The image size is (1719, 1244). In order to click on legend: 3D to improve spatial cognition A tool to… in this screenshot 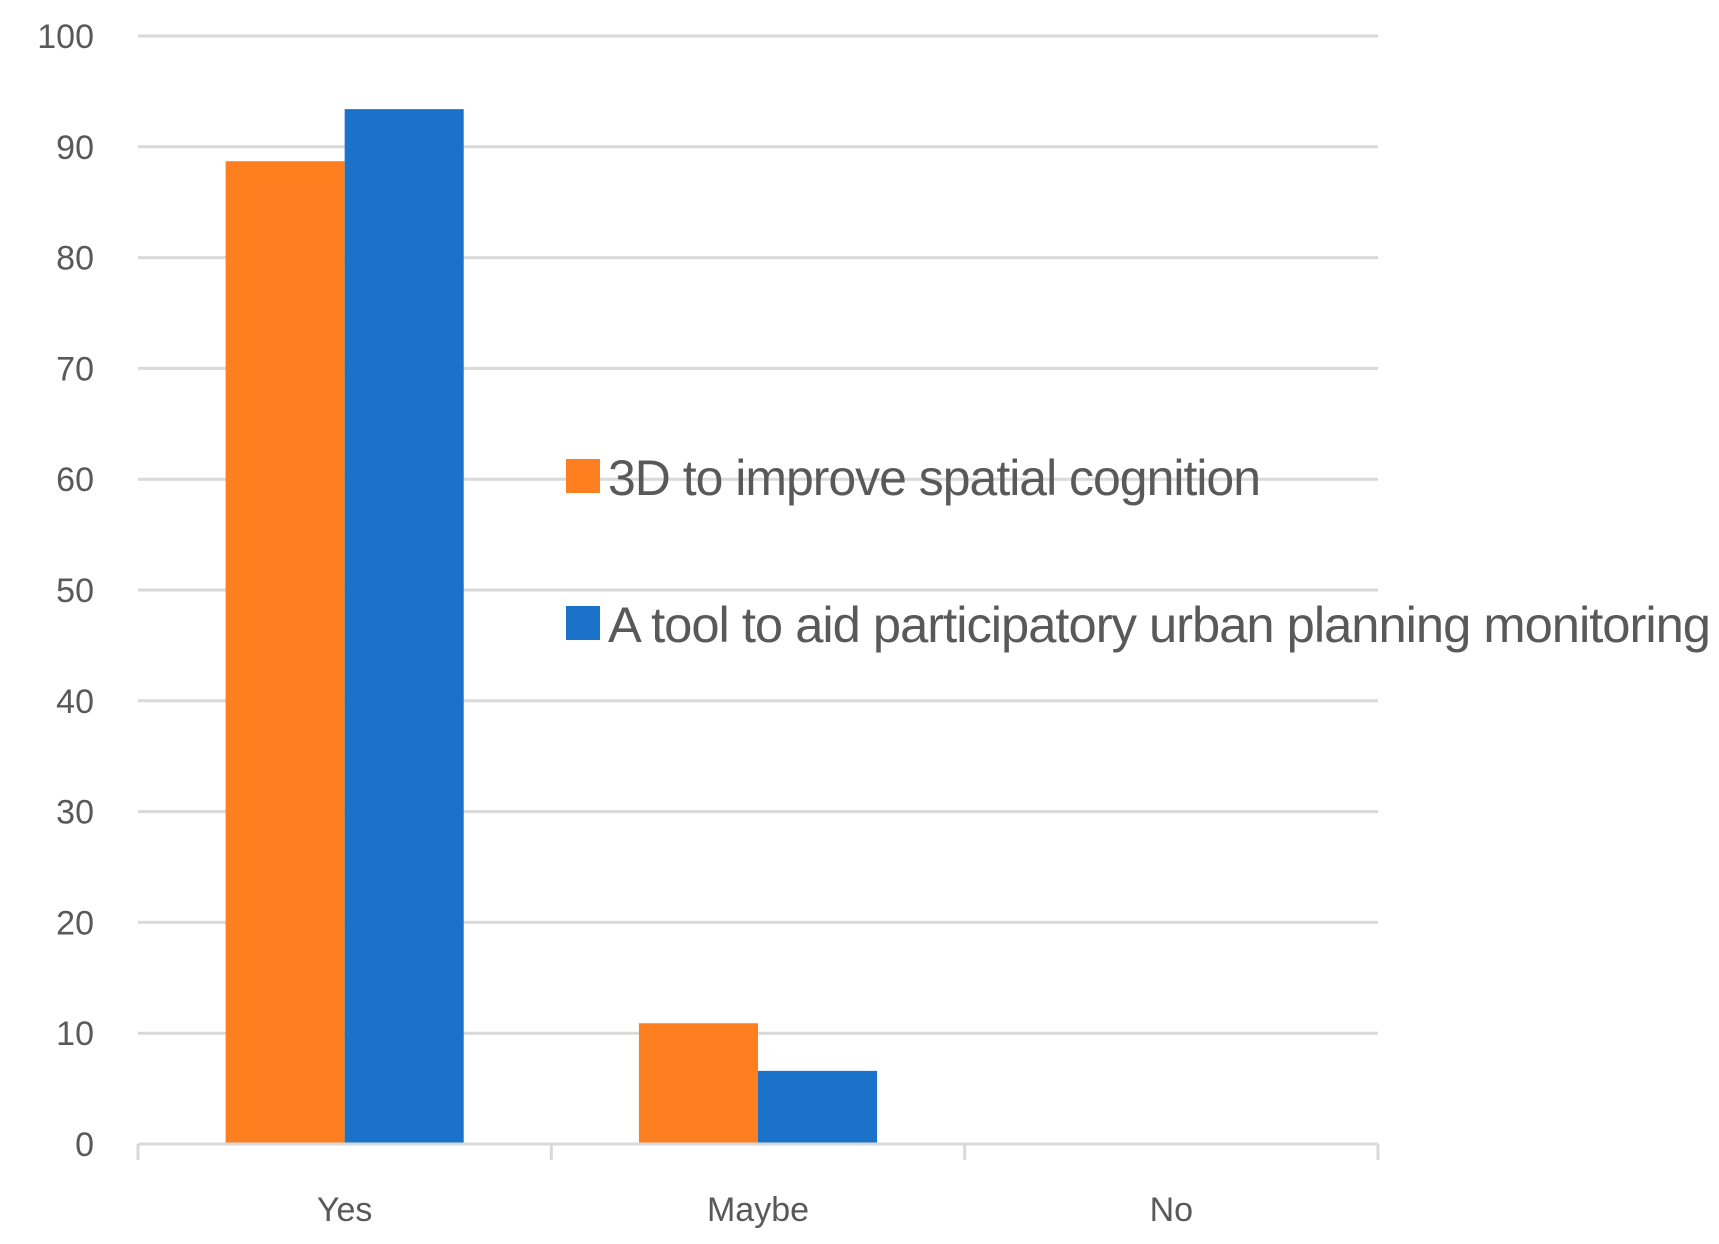, I will do `click(1138, 551)`.